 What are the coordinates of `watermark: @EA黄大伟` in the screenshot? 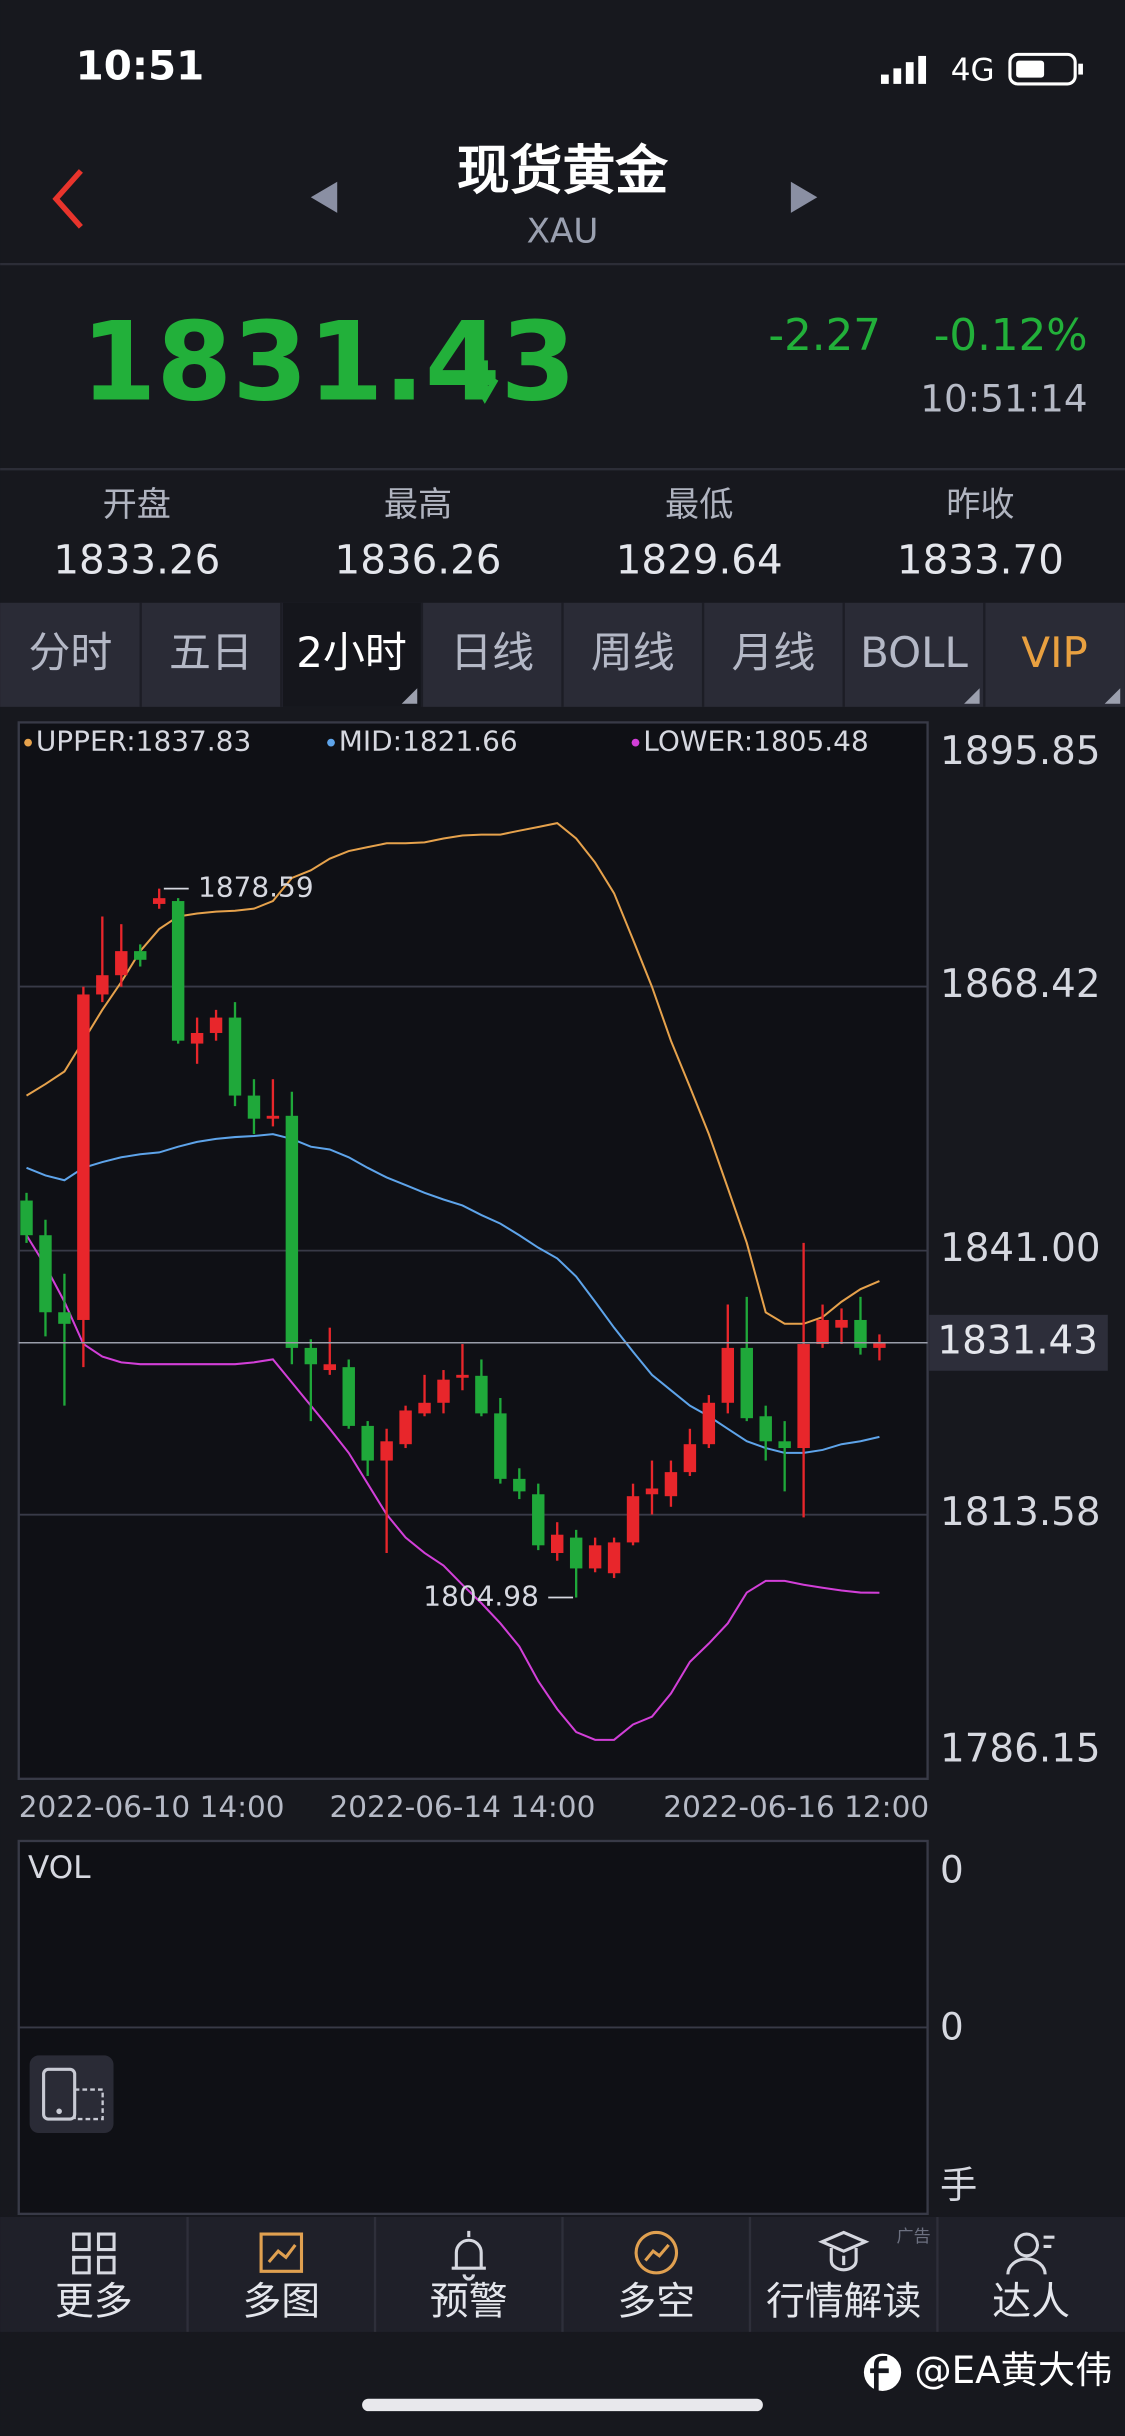 It's located at (1013, 2370).